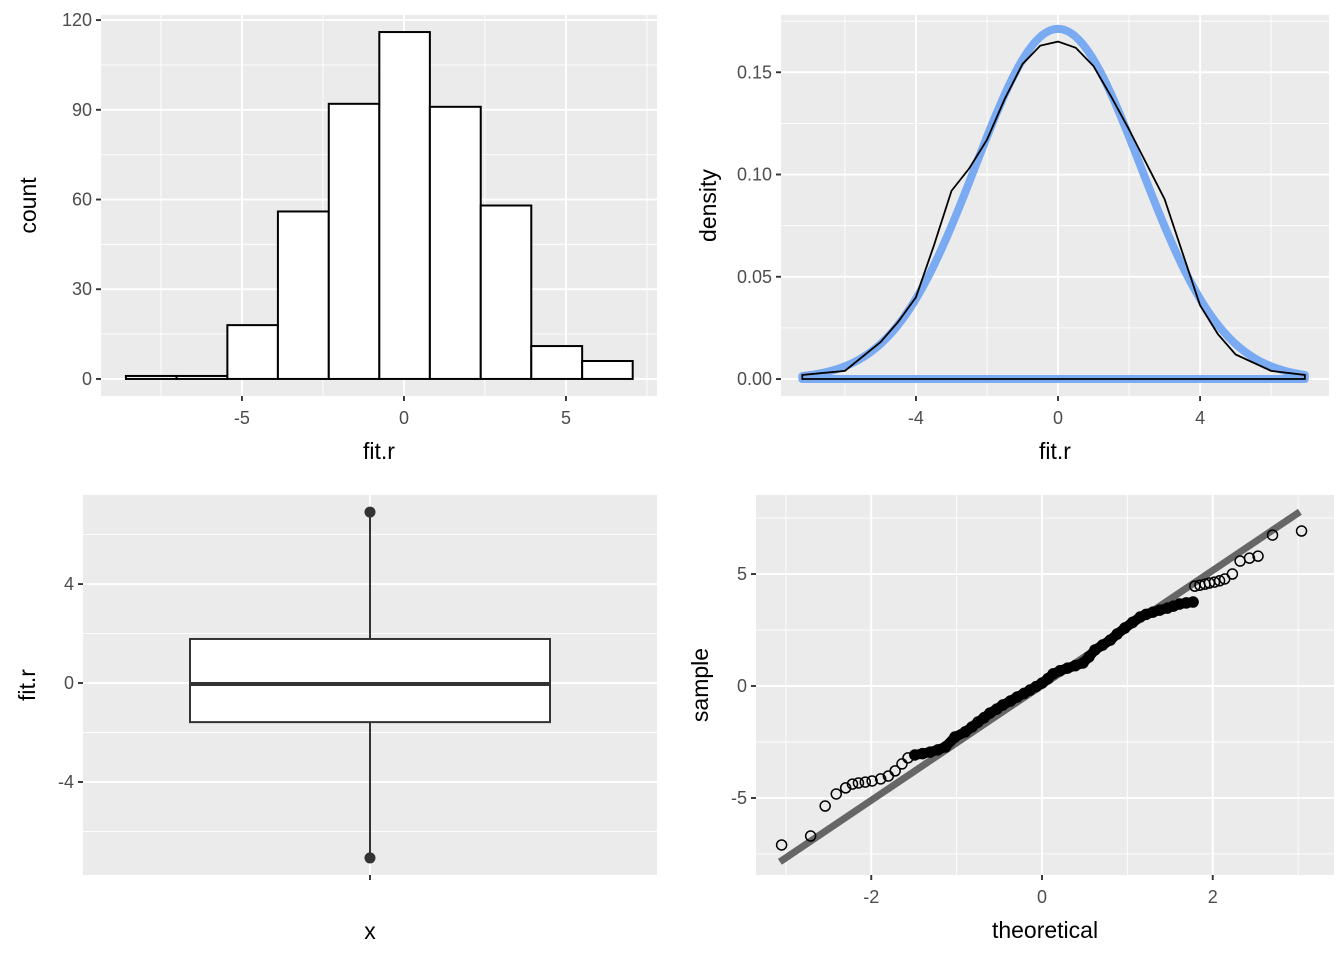 This screenshot has height=960, width=1344. I want to click on x-tick-label: -5, so click(242, 418).